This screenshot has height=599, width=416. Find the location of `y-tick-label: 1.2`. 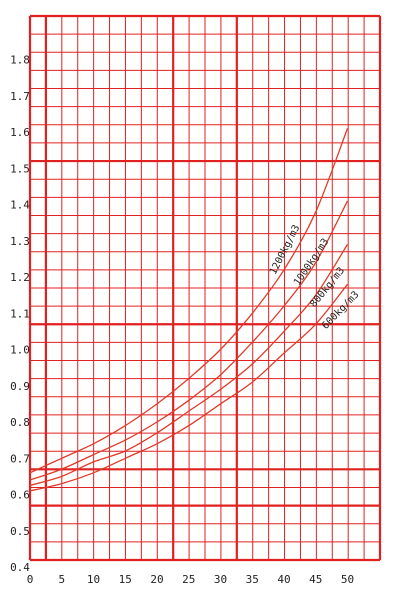

y-tick-label: 1.2 is located at coordinates (20, 277).